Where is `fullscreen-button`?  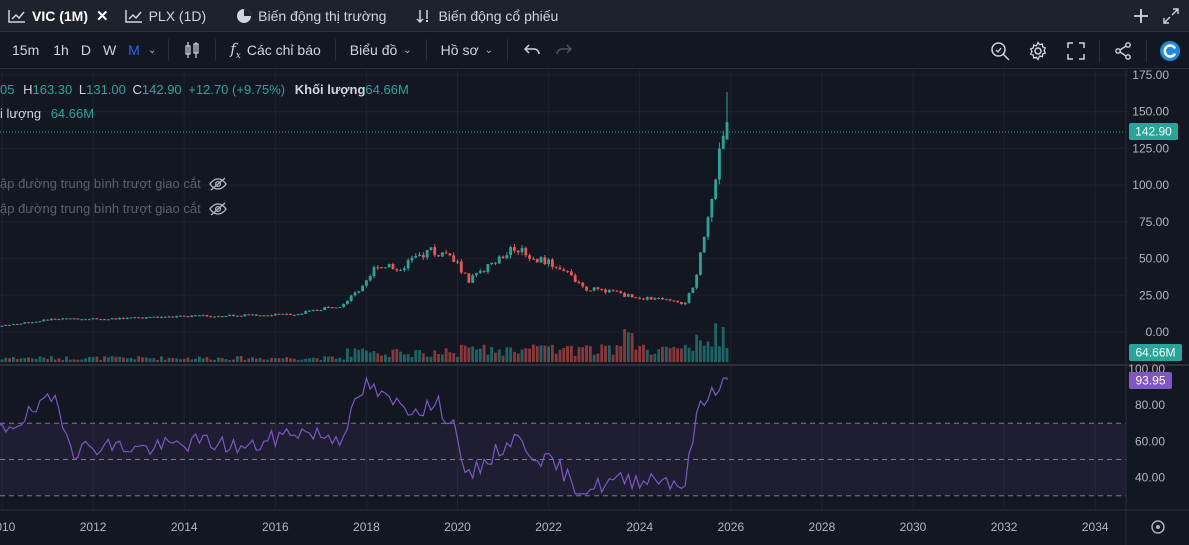
fullscreen-button is located at coordinates (1076, 50).